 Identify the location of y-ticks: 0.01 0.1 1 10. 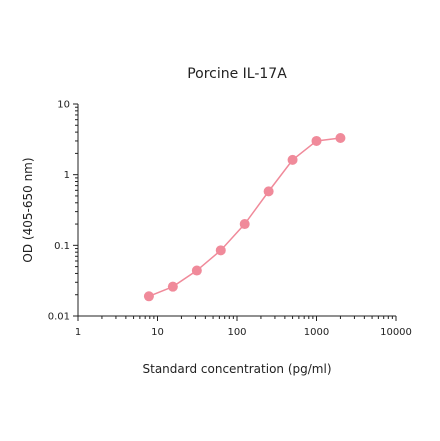
(63, 211).